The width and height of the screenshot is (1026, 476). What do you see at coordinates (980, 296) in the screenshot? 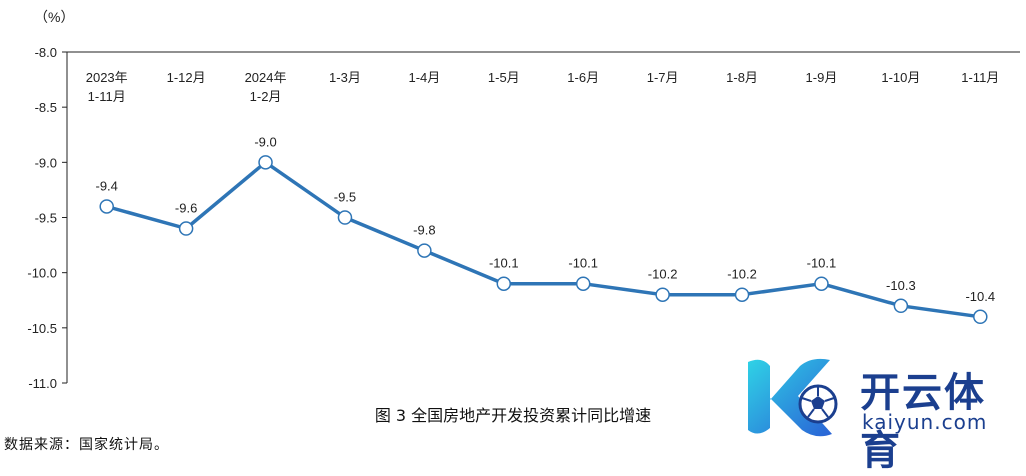
I see `data-label: -10.4` at bounding box center [980, 296].